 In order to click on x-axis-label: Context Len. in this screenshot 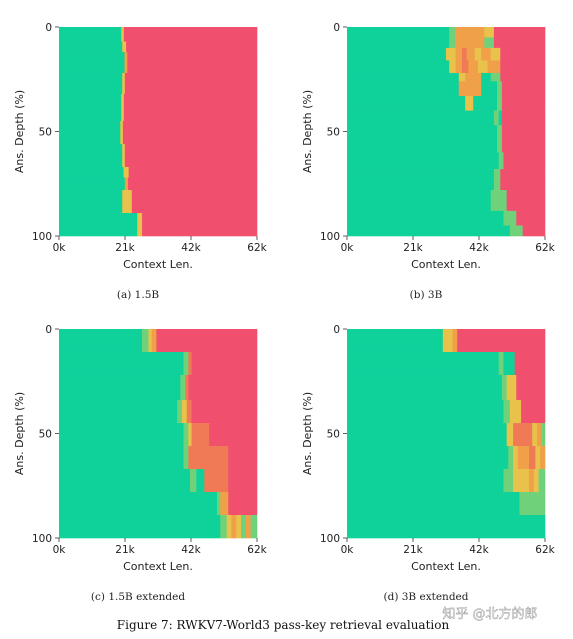, I will do `click(446, 566)`.